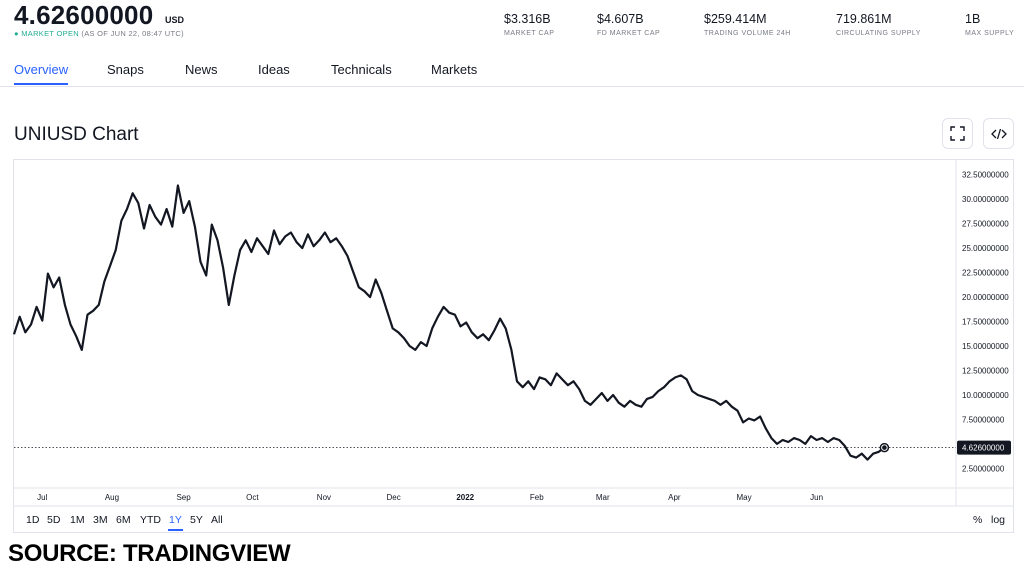 Image resolution: width=1024 pixels, height=573 pixels. What do you see at coordinates (112, 497) in the screenshot?
I see `x-tick-label: Aug` at bounding box center [112, 497].